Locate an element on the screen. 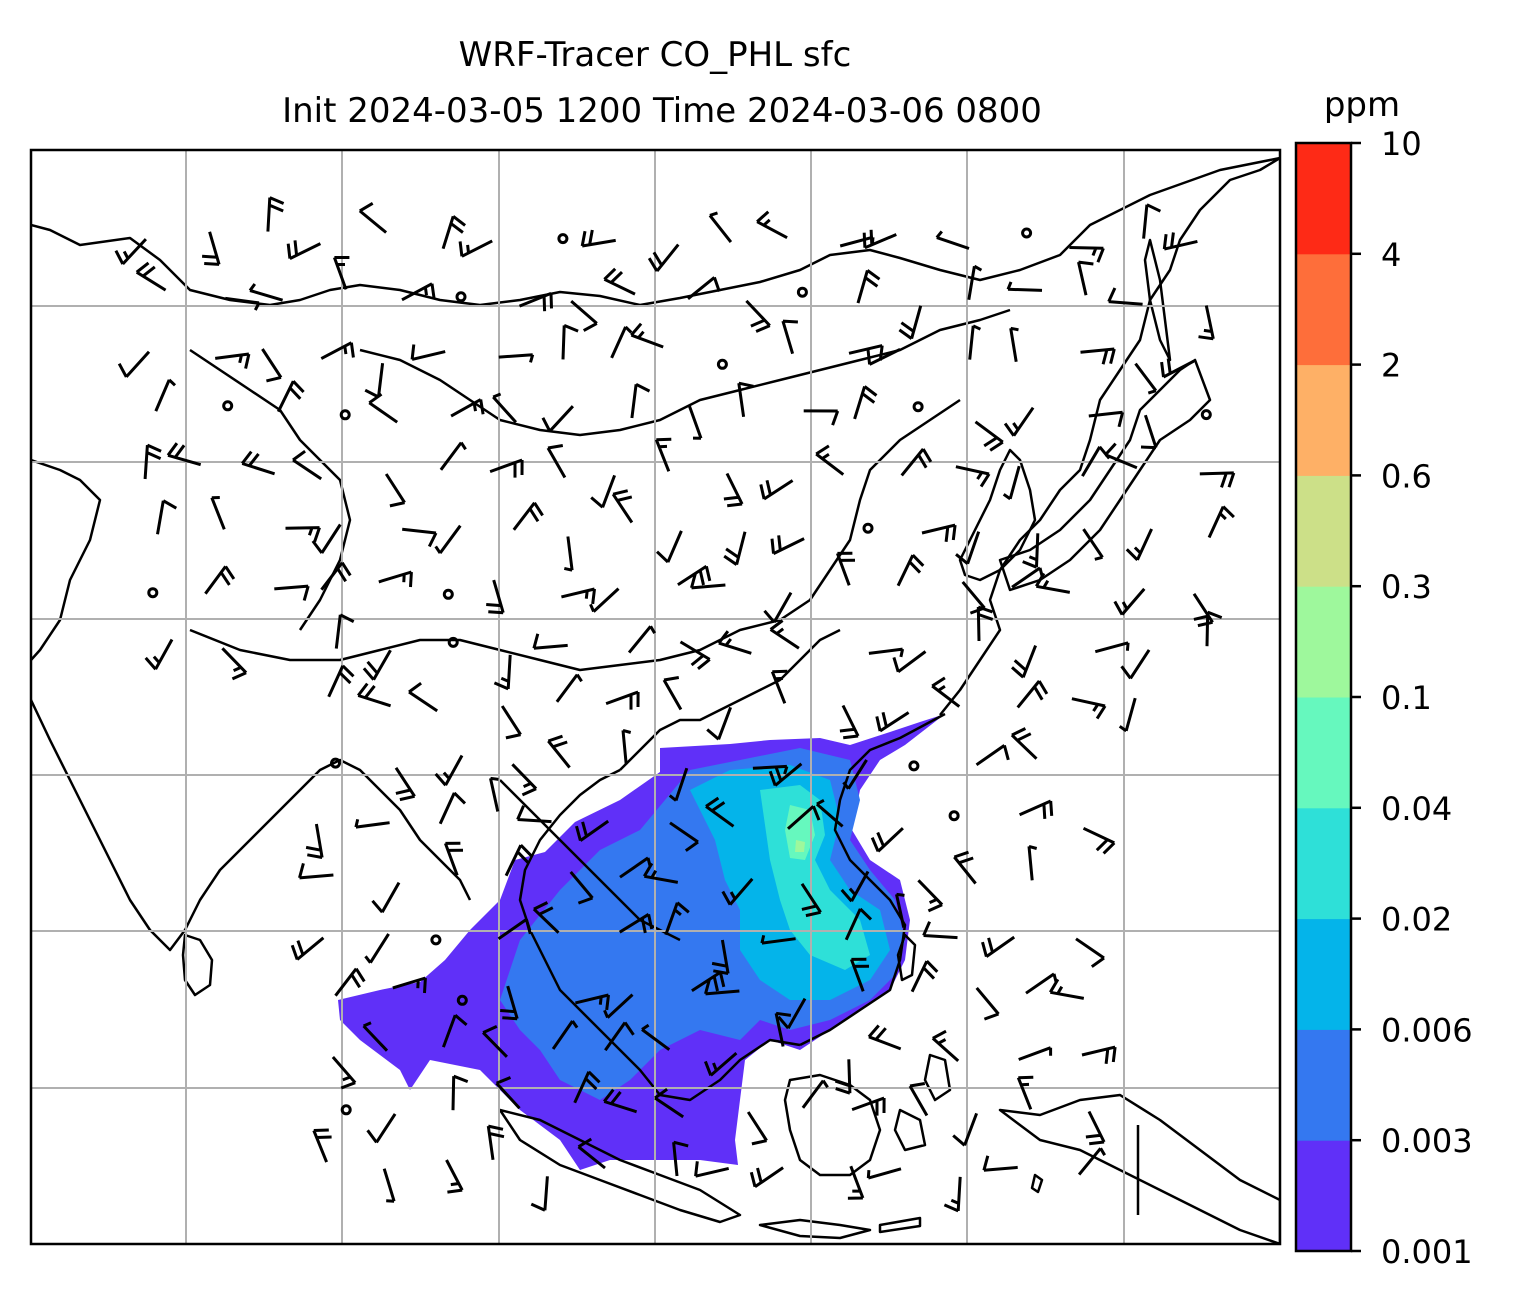 The width and height of the screenshot is (1528, 1306). coast-korea is located at coordinates (997, 515).